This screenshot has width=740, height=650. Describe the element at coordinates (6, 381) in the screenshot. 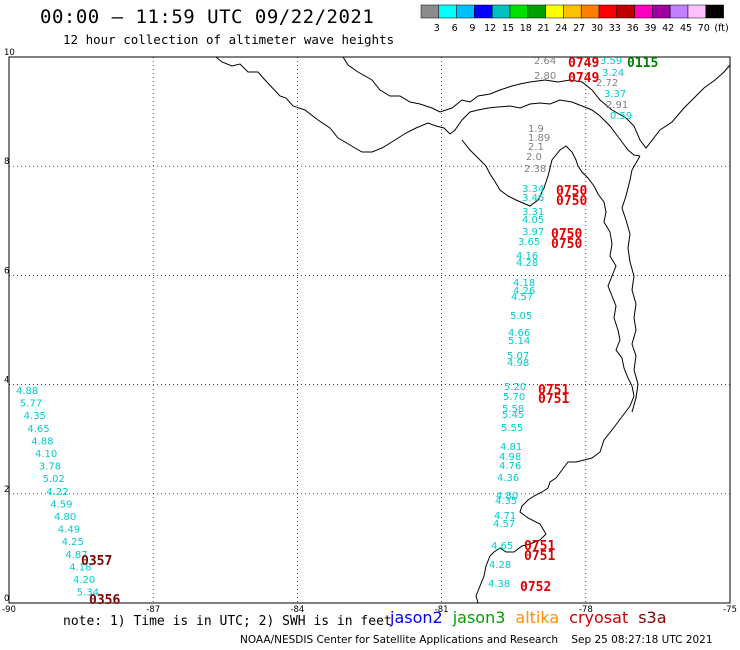

I see `y-tick-label: 4` at that location.